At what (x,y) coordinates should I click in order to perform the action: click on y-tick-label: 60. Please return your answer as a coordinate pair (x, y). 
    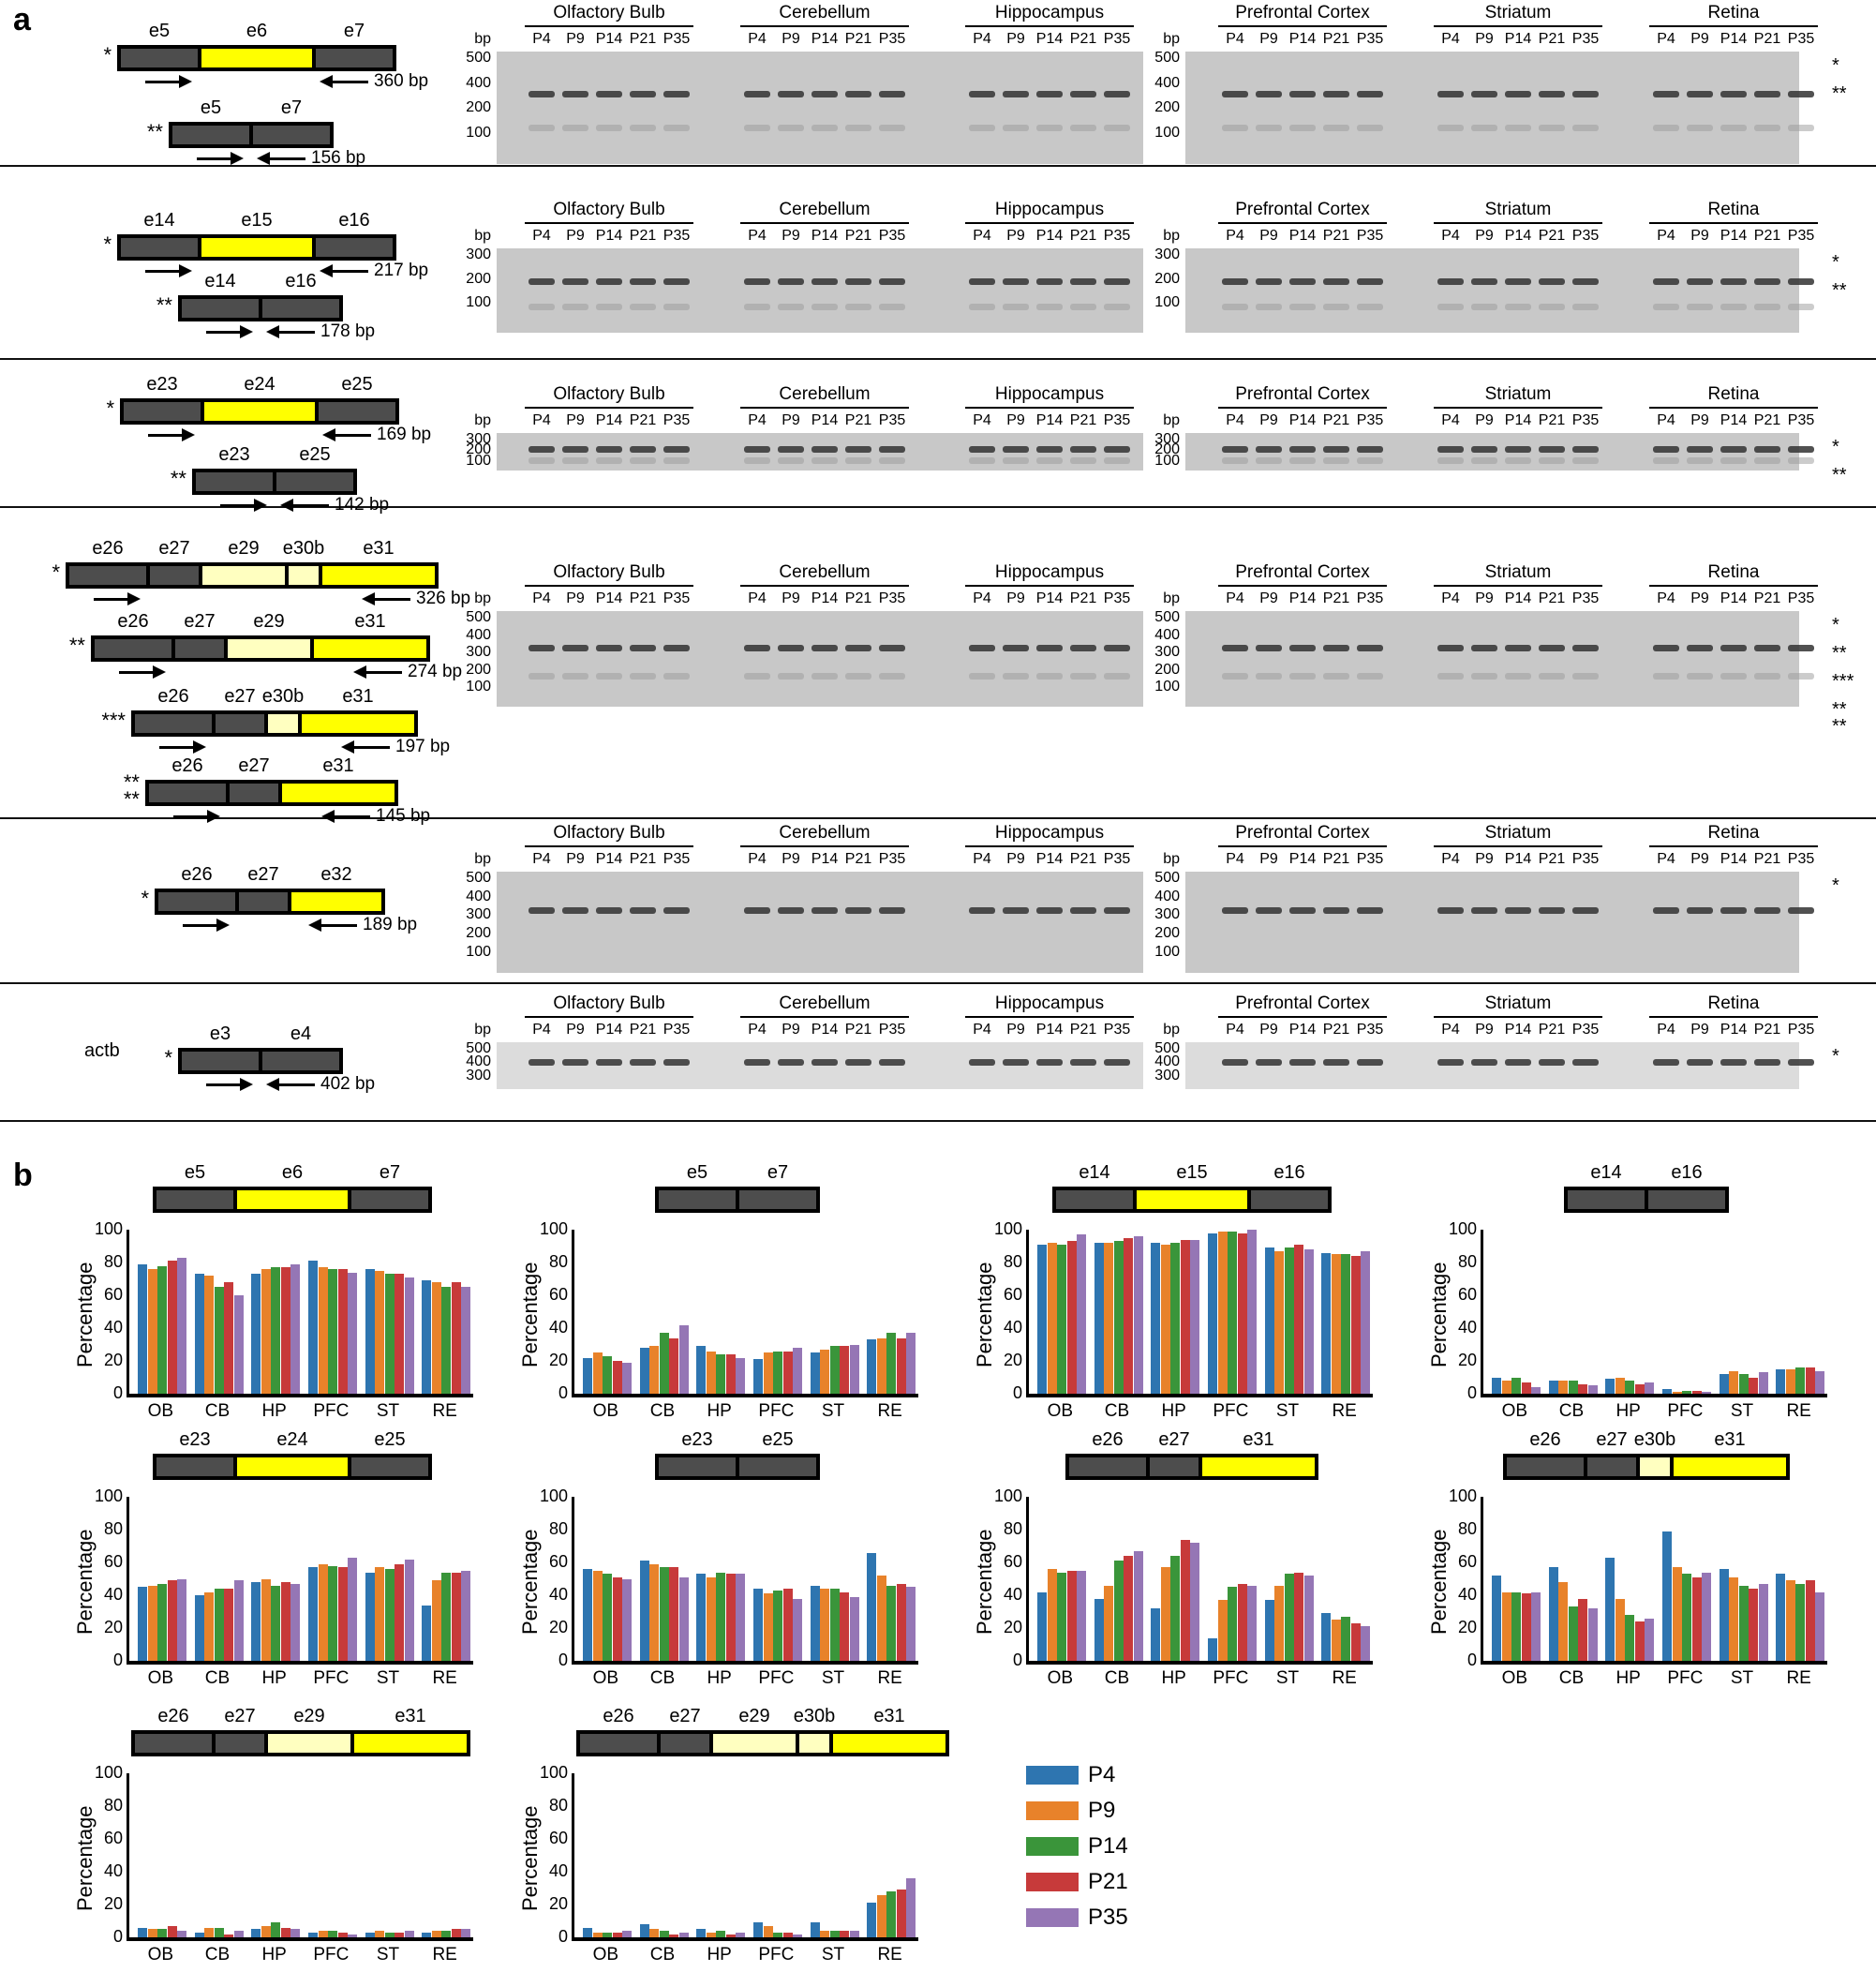
    Looking at the image, I should click on (113, 1561).